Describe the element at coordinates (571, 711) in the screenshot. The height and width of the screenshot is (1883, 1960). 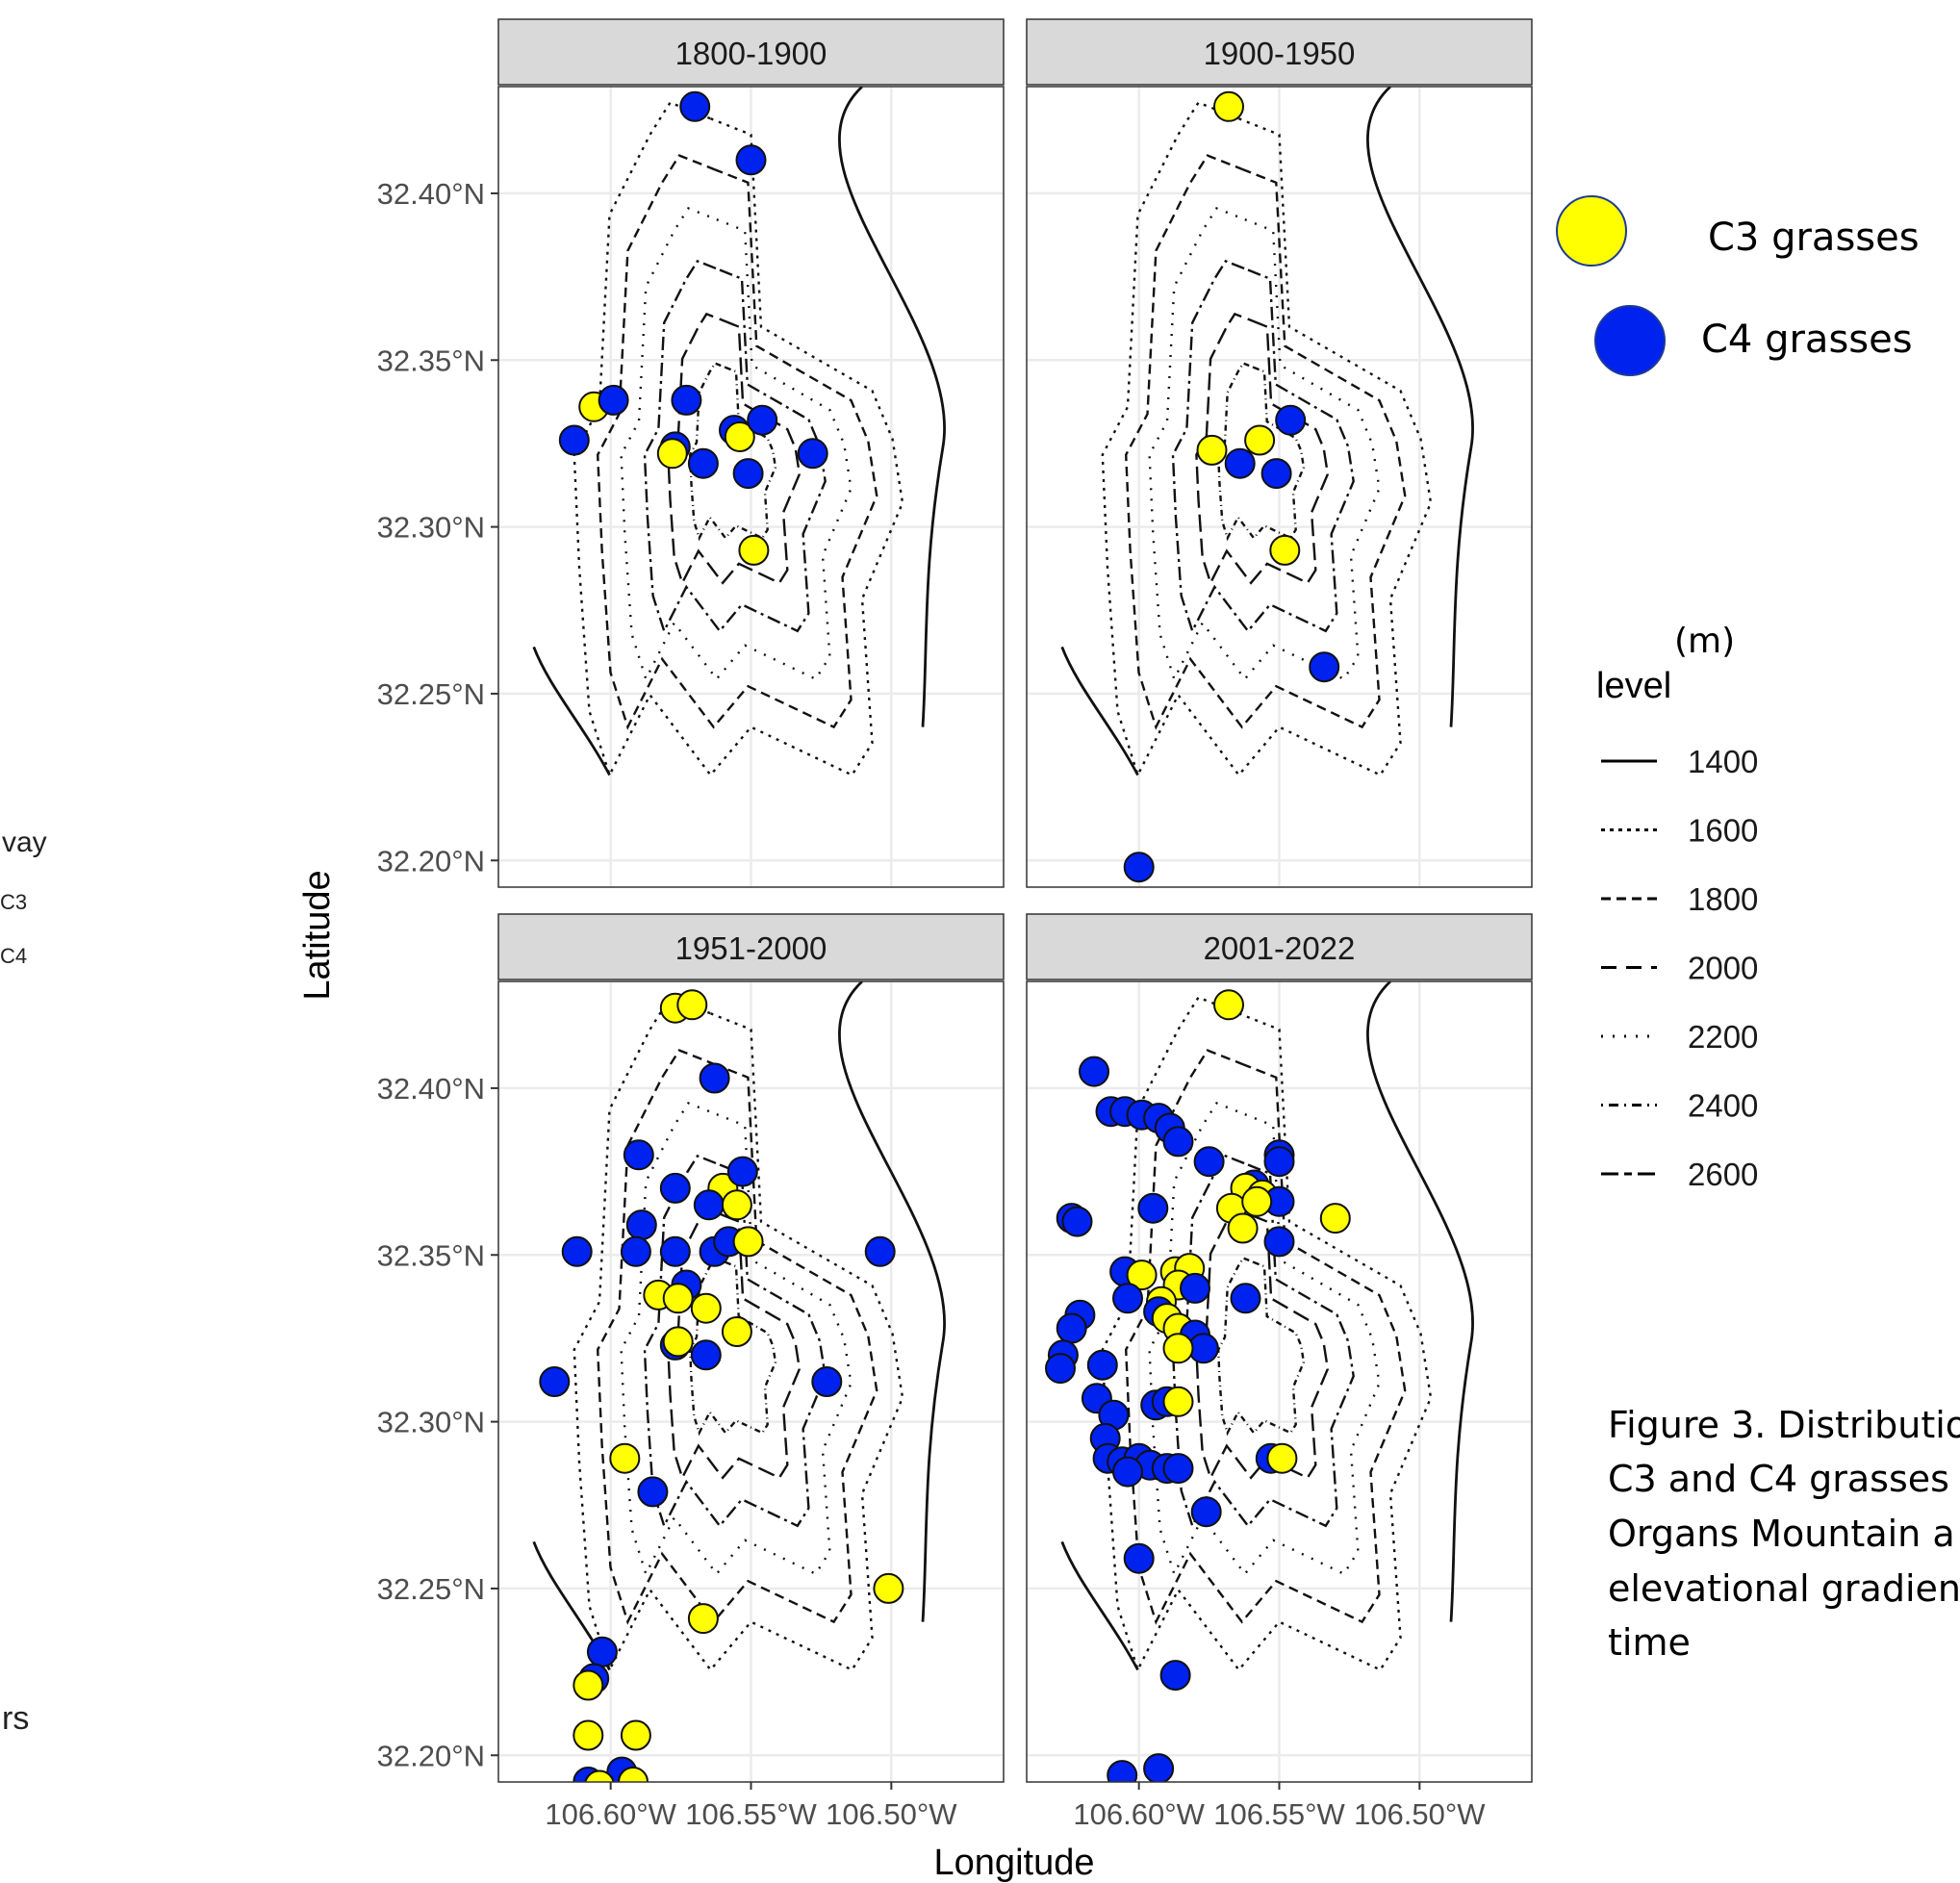
I see `contour-1400-west` at that location.